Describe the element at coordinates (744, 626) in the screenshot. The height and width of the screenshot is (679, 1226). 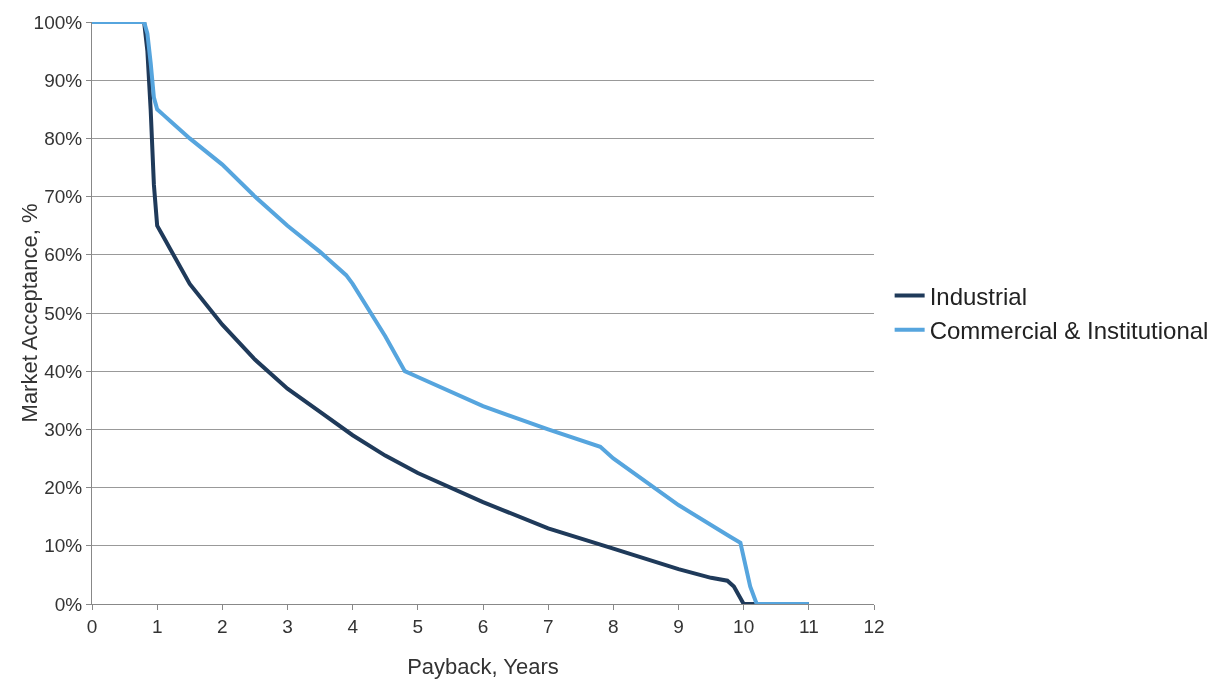
I see `x-tick-label: 10` at that location.